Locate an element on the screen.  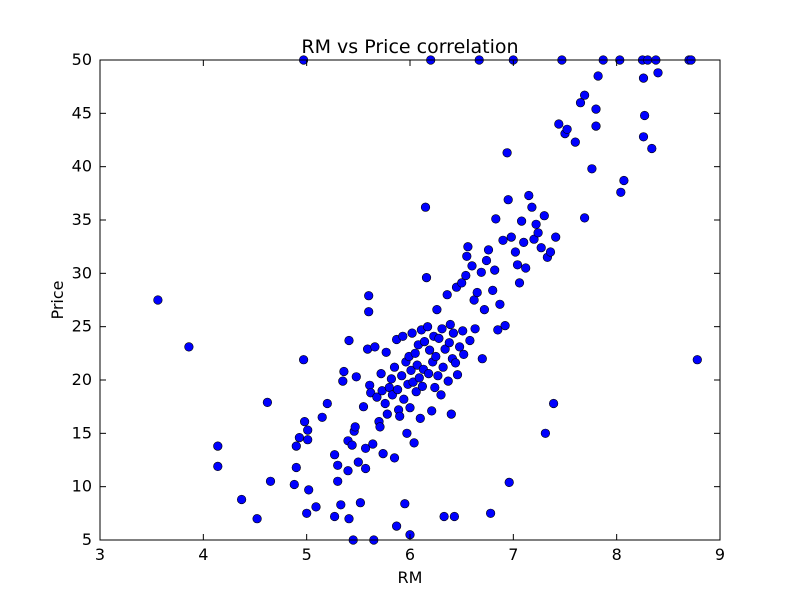
y-tick-label: 35 is located at coordinates (82, 219).